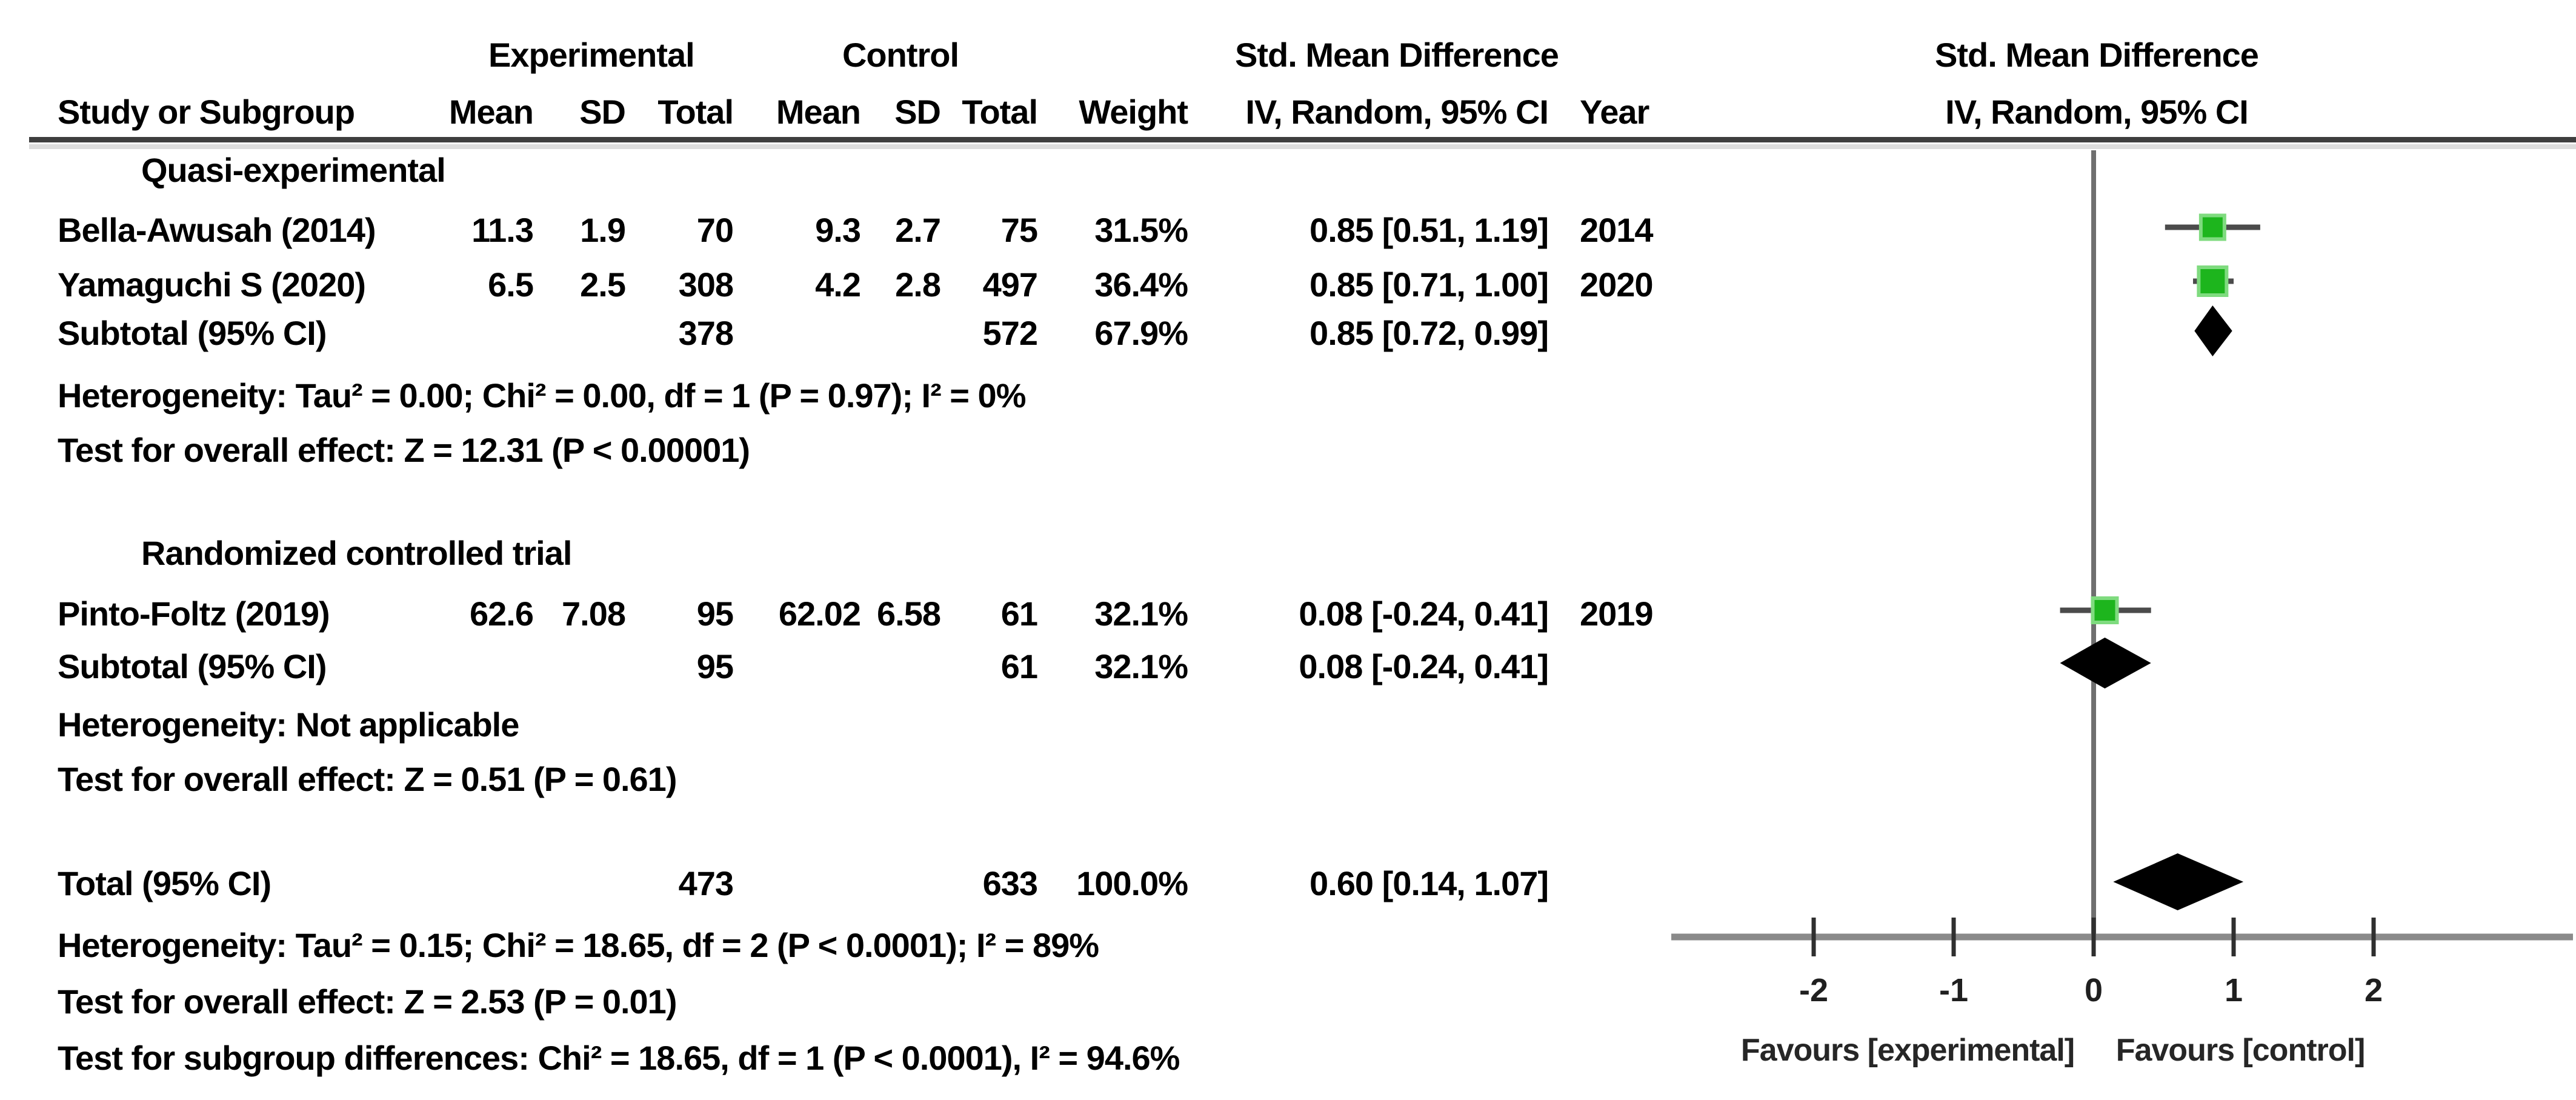 This screenshot has width=2576, height=1100. I want to click on weight-value: 31.5%, so click(1141, 230).